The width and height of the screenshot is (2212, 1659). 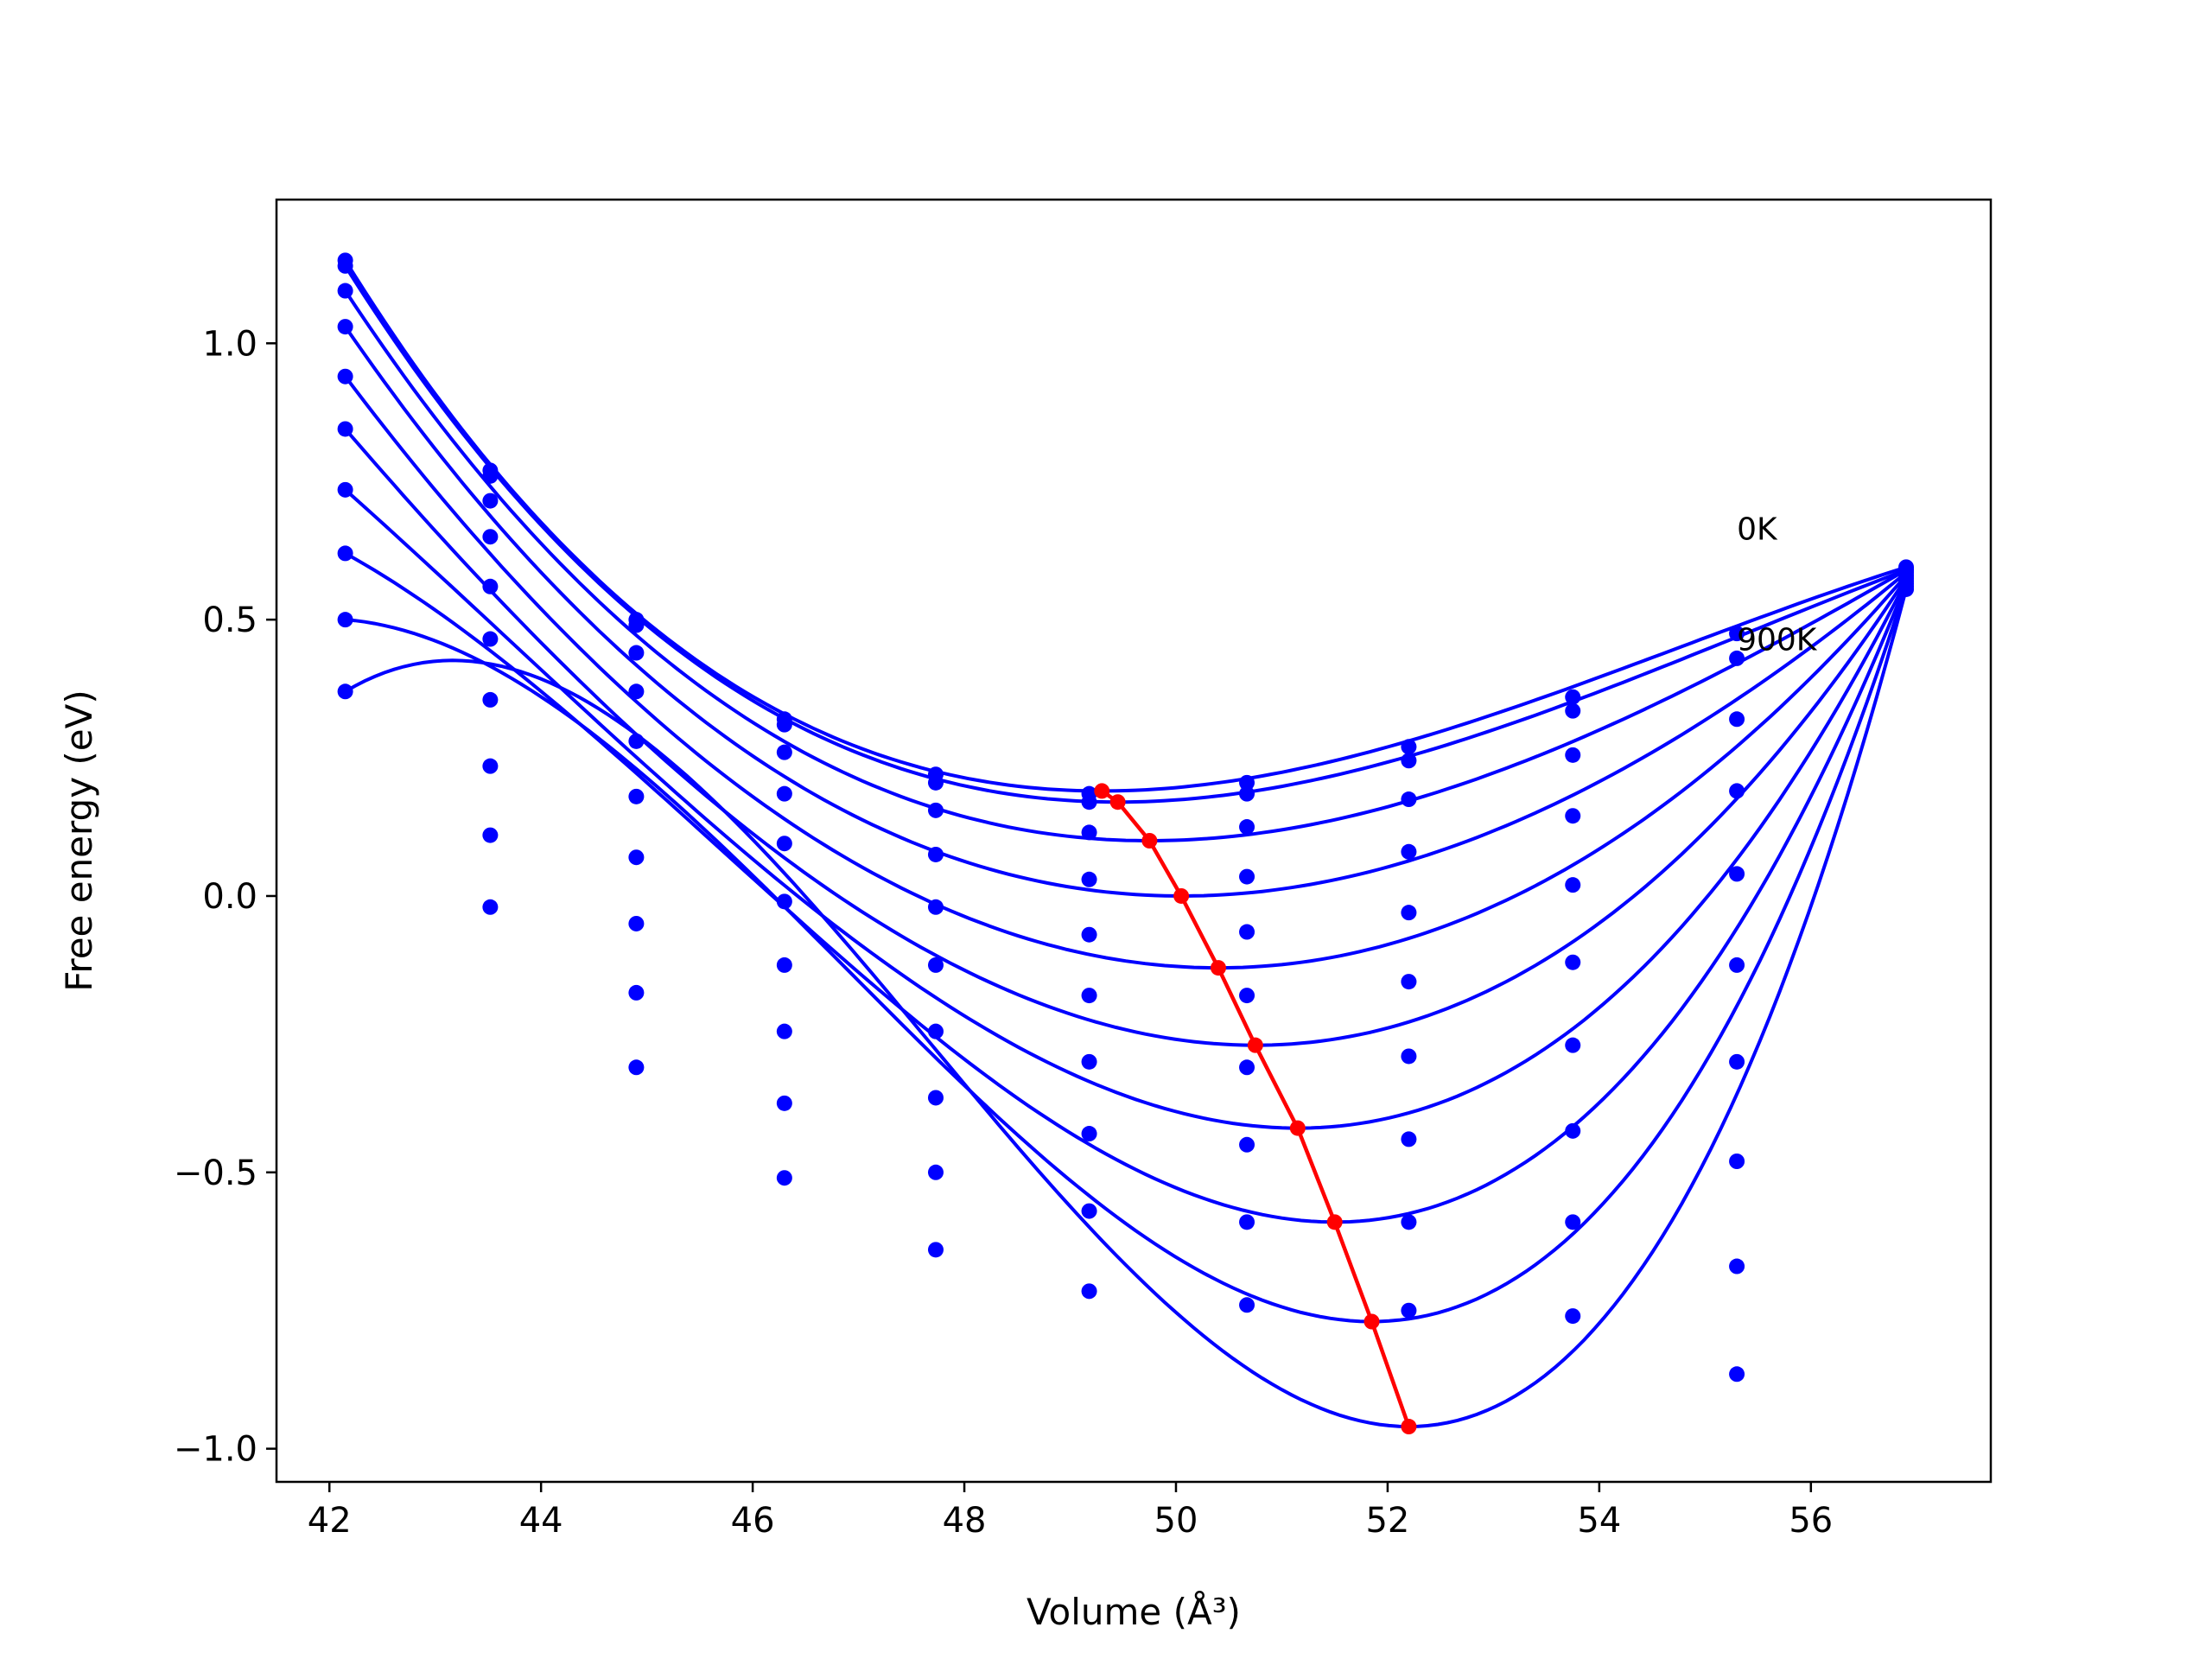 I want to click on x-tick-label: 44, so click(x=541, y=1521).